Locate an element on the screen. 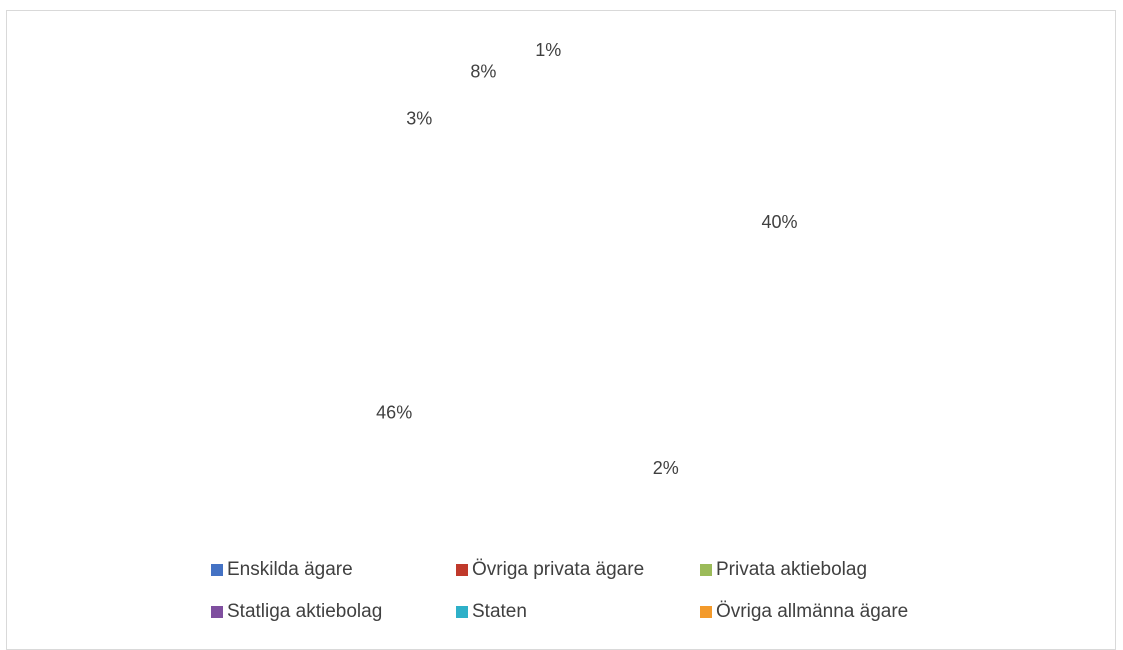 The height and width of the screenshot is (650, 1123). data-label-0: 40% is located at coordinates (779, 222).